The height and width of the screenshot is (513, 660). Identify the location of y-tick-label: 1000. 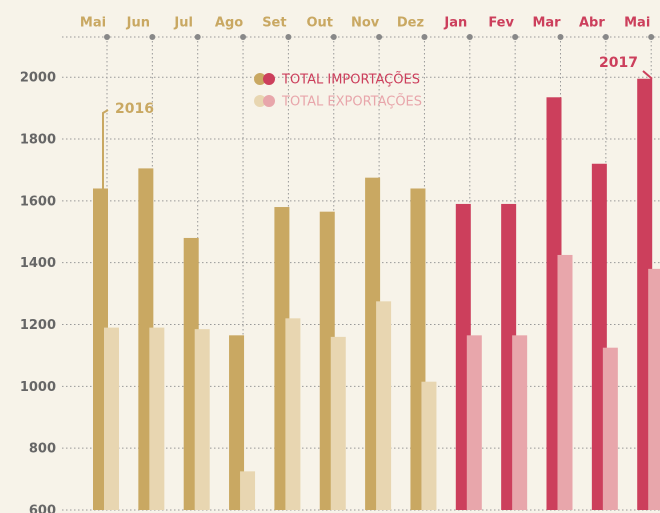
(38, 387).